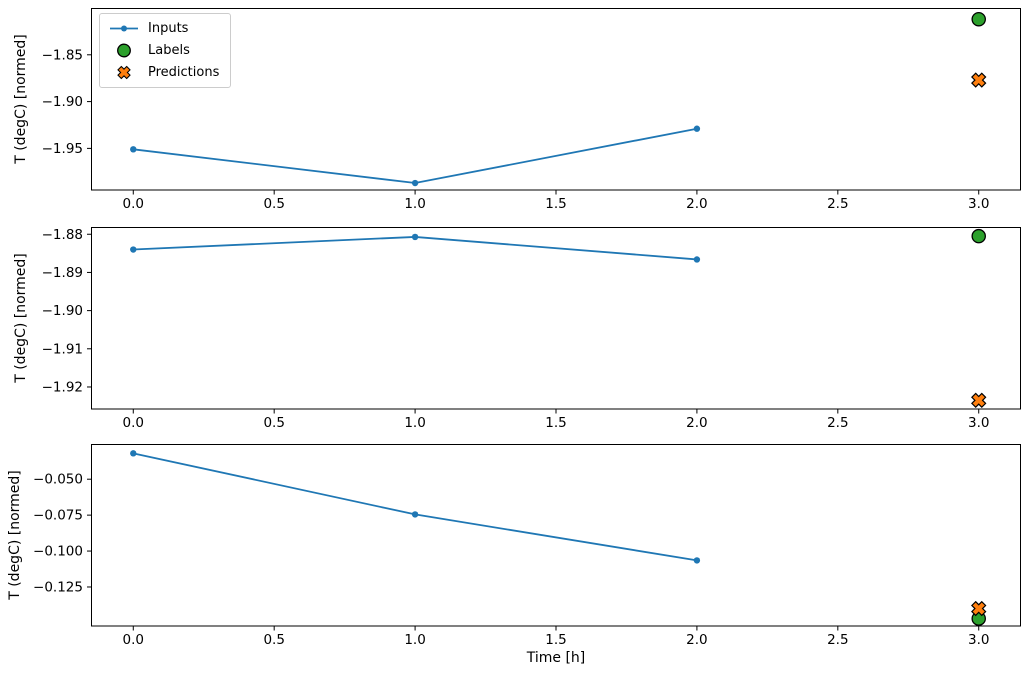  What do you see at coordinates (184, 72) in the screenshot?
I see `legend-label-predictions: Predictions` at bounding box center [184, 72].